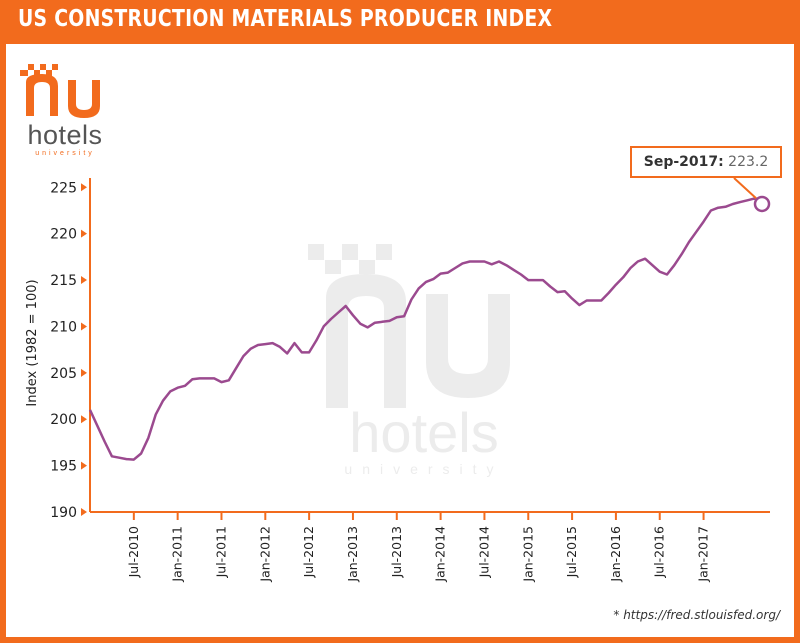 This screenshot has width=800, height=643. What do you see at coordinates (285, 19) in the screenshot?
I see `chart-title: US CONSTRUCTION MATERIALS PRODUCER INDEX` at bounding box center [285, 19].